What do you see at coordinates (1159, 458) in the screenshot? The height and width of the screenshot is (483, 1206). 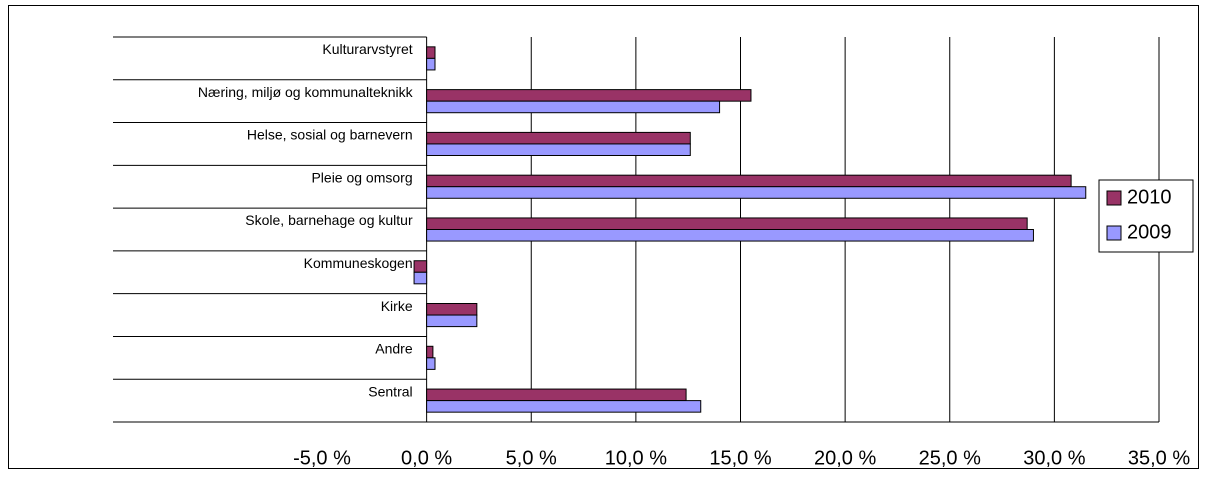 I see `x-tick-label: 35,0 %` at bounding box center [1159, 458].